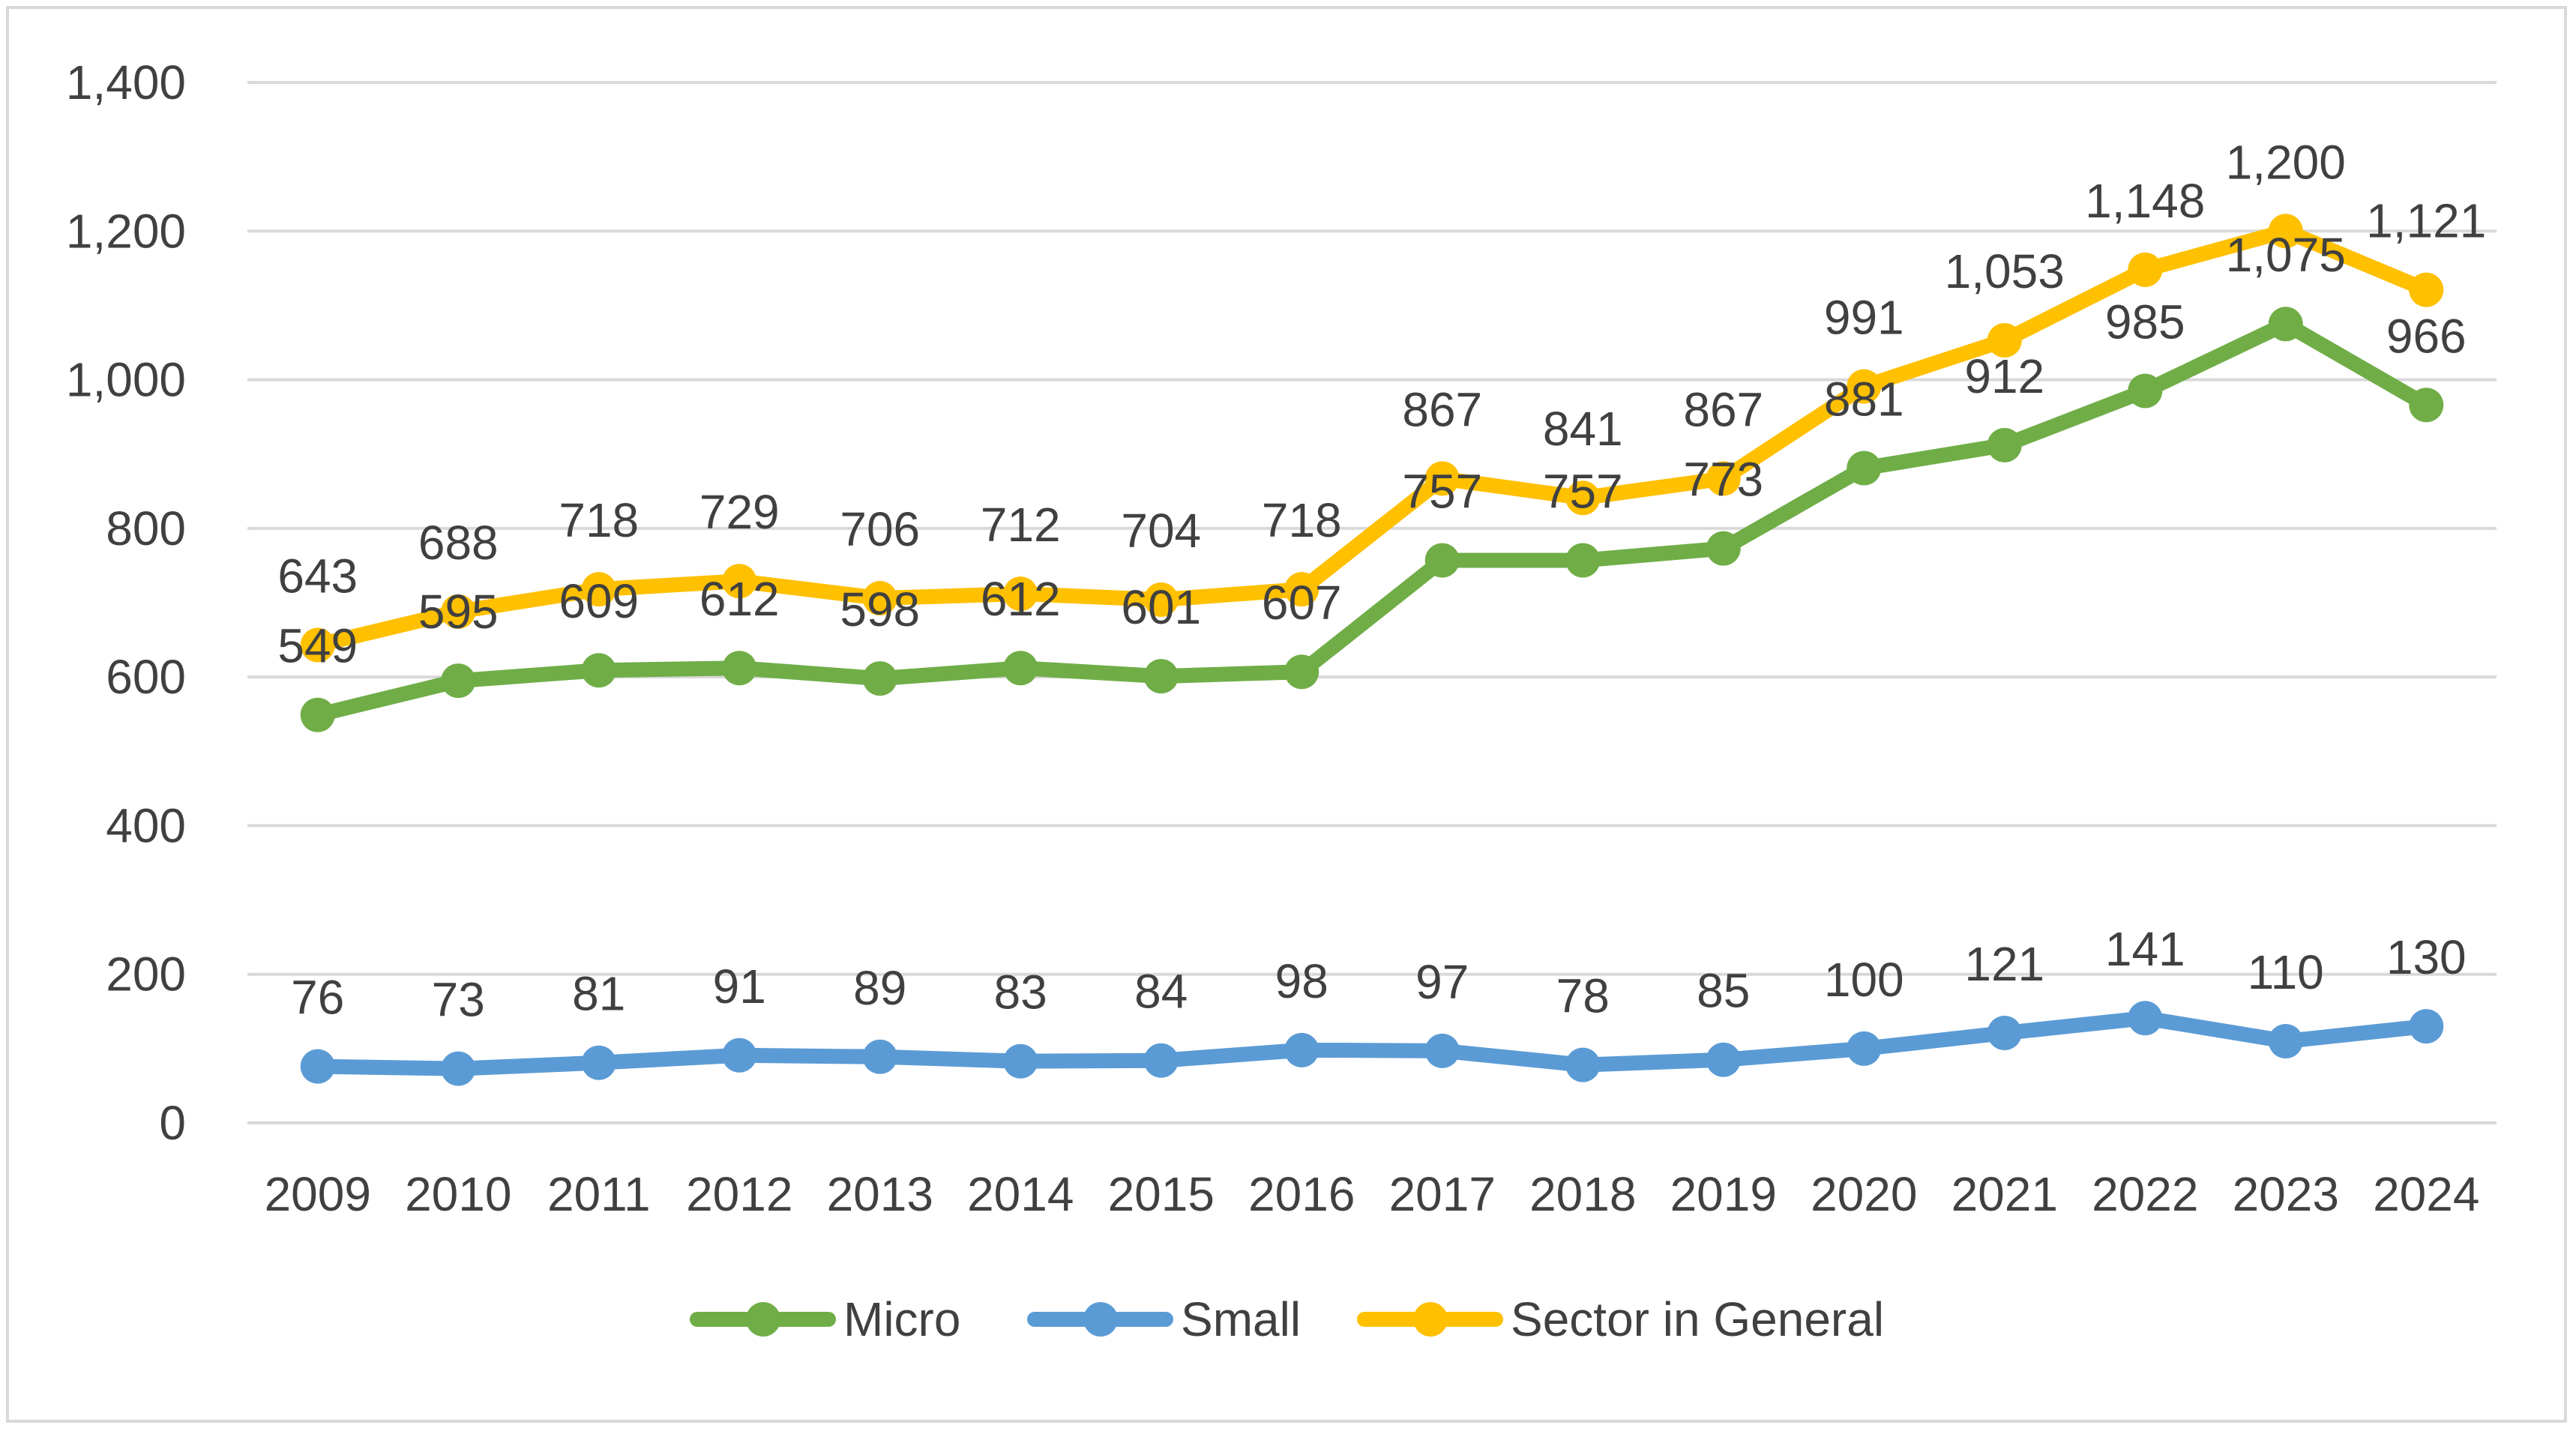 Image resolution: width=2576 pixels, height=1431 pixels. Describe the element at coordinates (2286, 255) in the screenshot. I see `data-label-micro-2023: 1,075` at that location.